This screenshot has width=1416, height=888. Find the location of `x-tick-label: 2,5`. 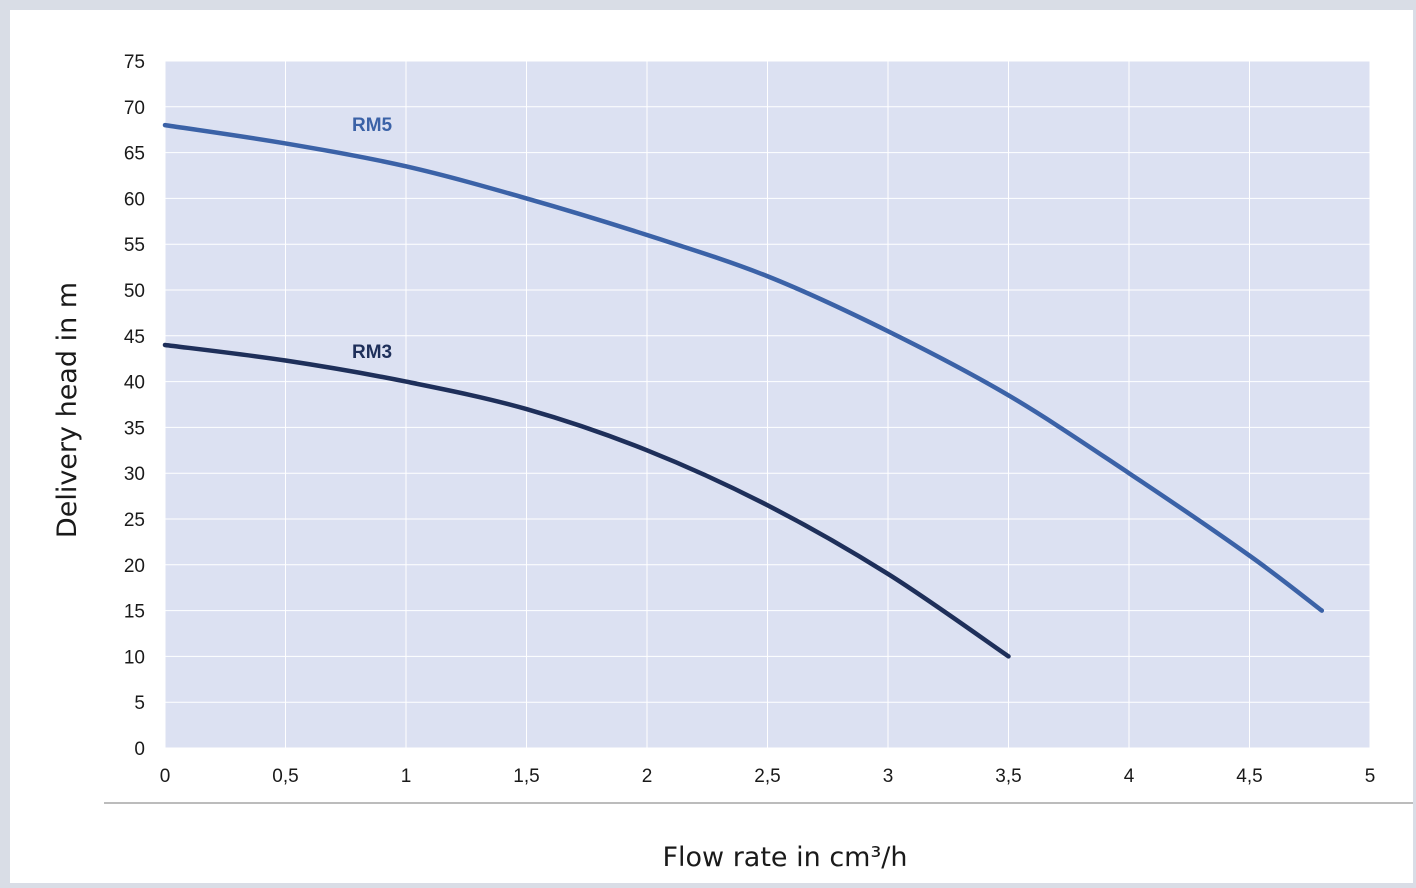

x-tick-label: 2,5 is located at coordinates (767, 776).